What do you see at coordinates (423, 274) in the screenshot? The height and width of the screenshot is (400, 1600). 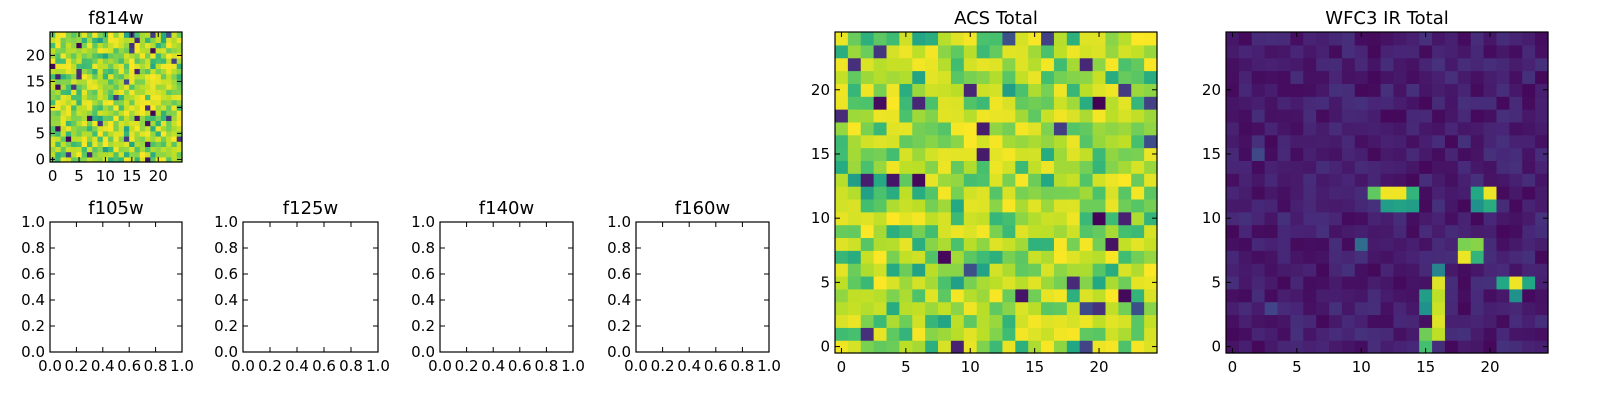 I see `y-tick-label: 0.6` at bounding box center [423, 274].